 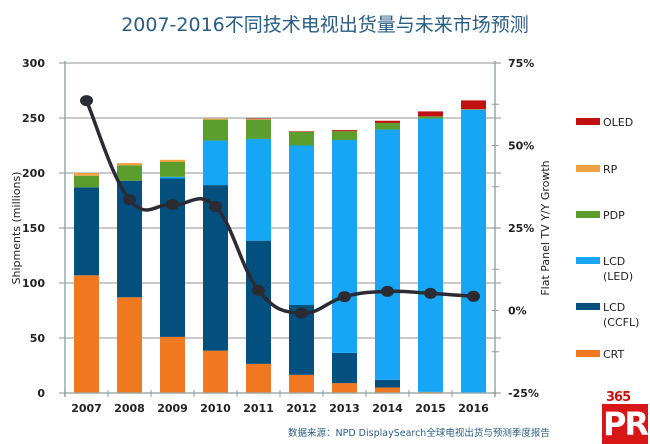 What do you see at coordinates (473, 296) in the screenshot?
I see `growth-point-2016` at bounding box center [473, 296].